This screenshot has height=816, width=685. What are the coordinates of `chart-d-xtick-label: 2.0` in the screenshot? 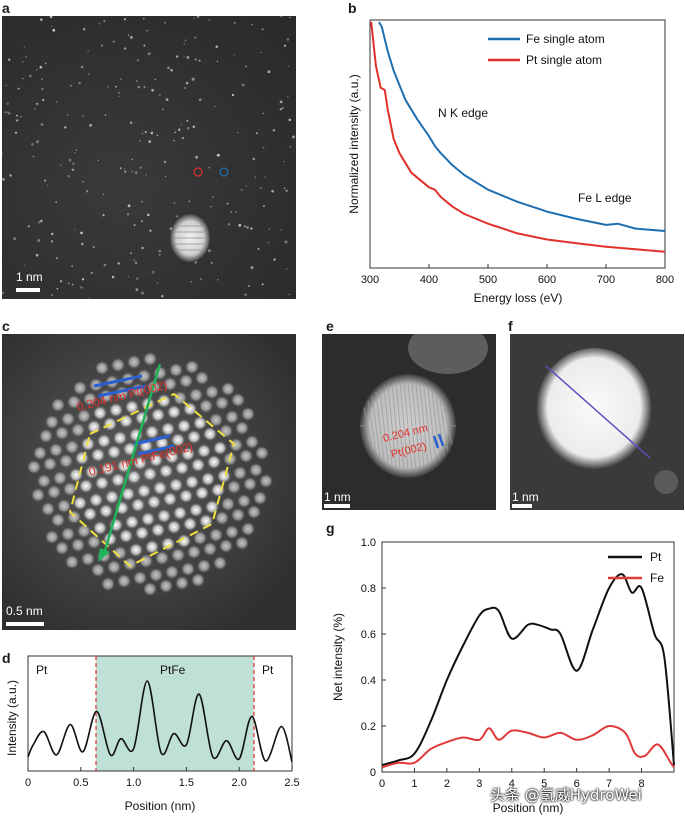 It's located at (239, 783).